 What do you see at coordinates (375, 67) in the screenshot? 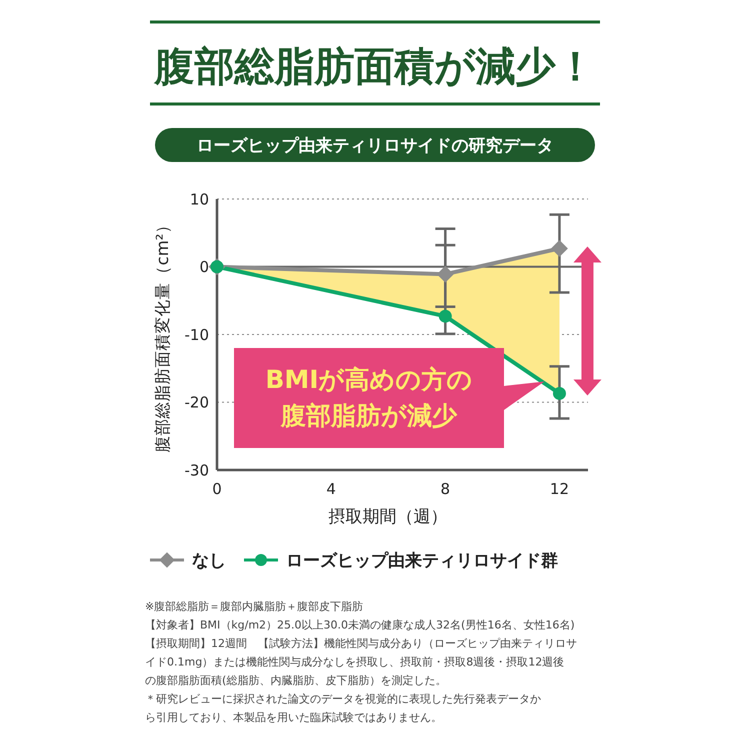
I see `chart-title: 腹部総脂肪面積が減少！` at bounding box center [375, 67].